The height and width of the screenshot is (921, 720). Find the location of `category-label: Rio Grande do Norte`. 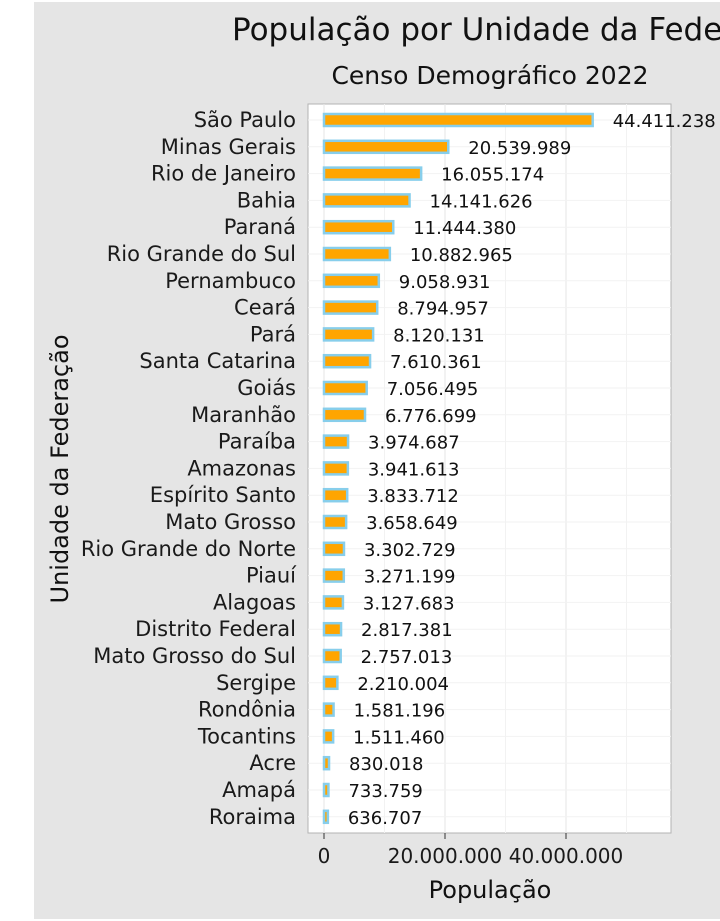

category-label: Rio Grande do Norte is located at coordinates (188, 549).